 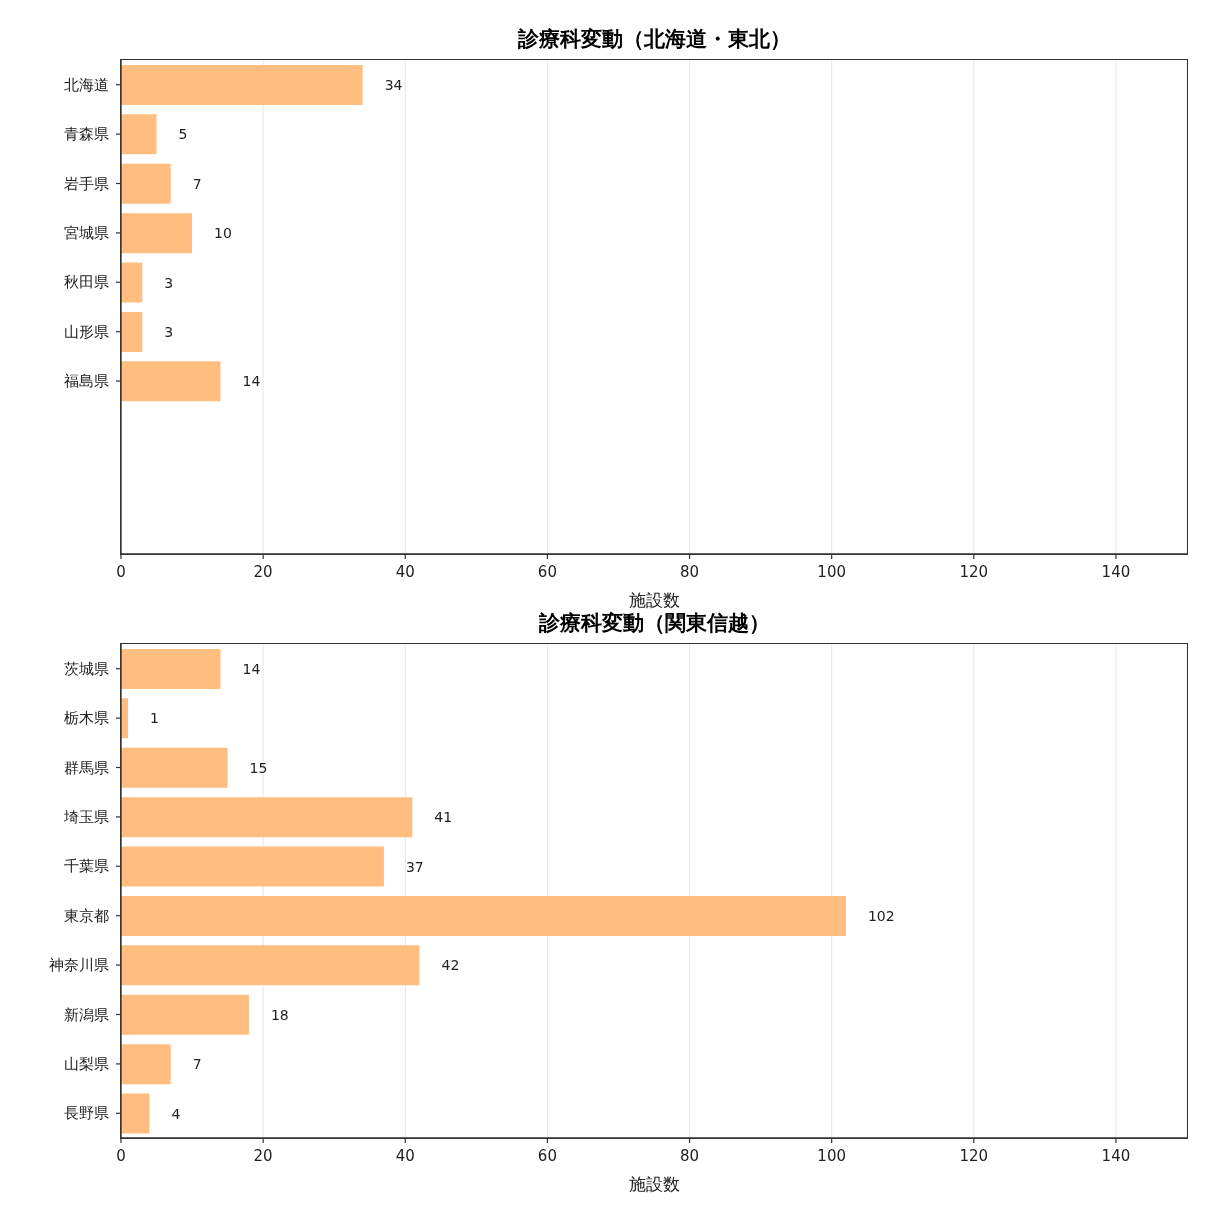 I want to click on y-tick-label: 宮城県, so click(x=86, y=232).